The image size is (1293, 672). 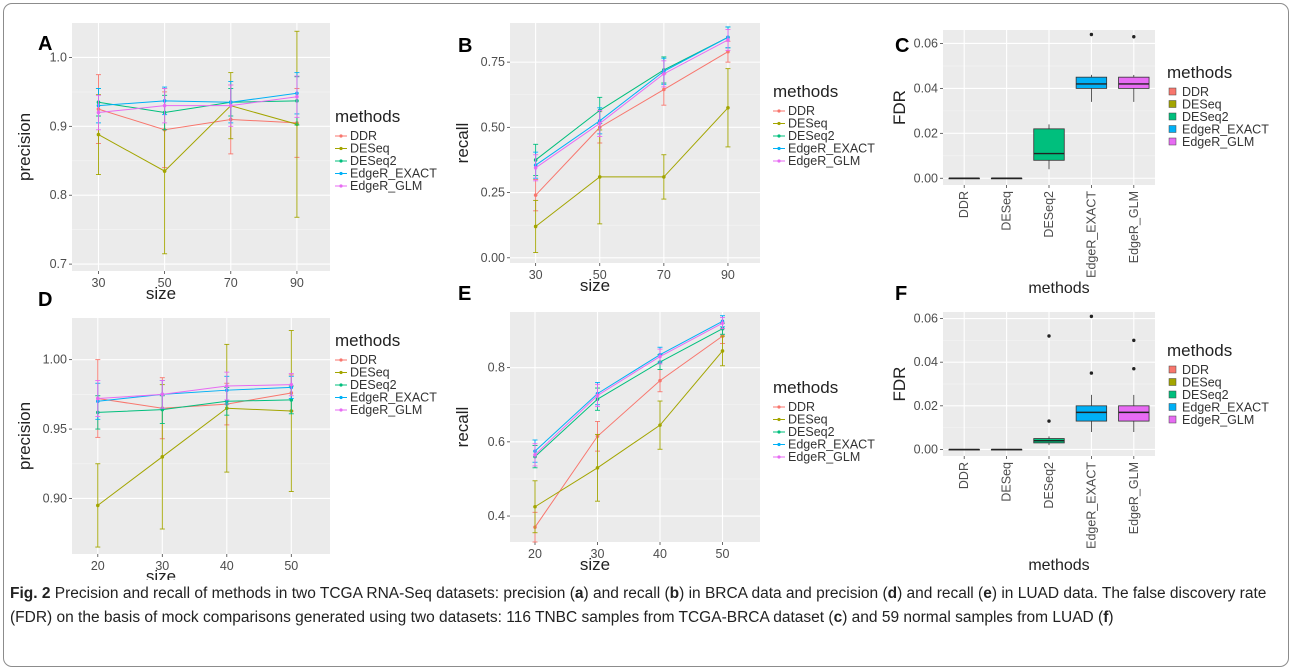 What do you see at coordinates (1199, 72) in the screenshot?
I see `legend-title: methods` at bounding box center [1199, 72].